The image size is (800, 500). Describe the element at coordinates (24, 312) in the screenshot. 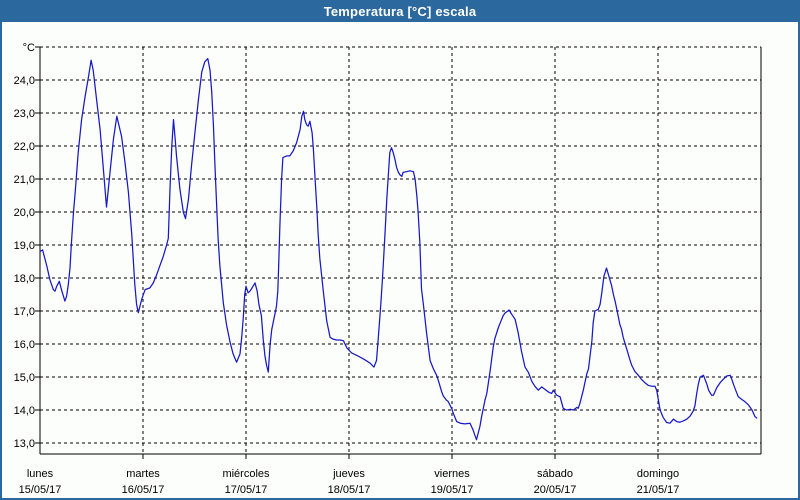

I see `y-axis-tick-label: 17,0` at that location.